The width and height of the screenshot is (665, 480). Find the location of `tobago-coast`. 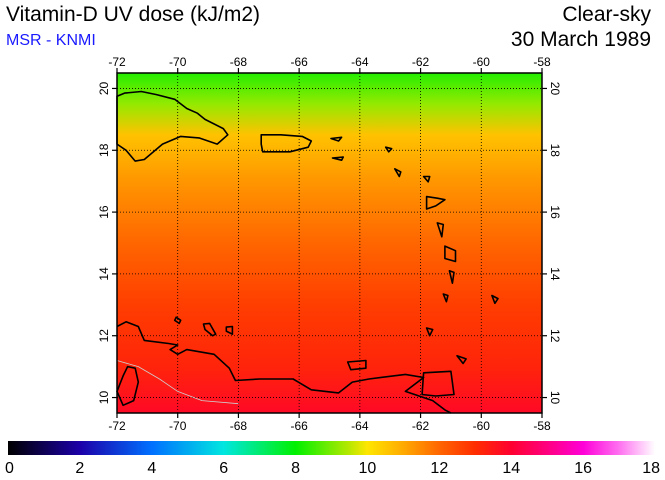

tobago-coast is located at coordinates (461, 359).